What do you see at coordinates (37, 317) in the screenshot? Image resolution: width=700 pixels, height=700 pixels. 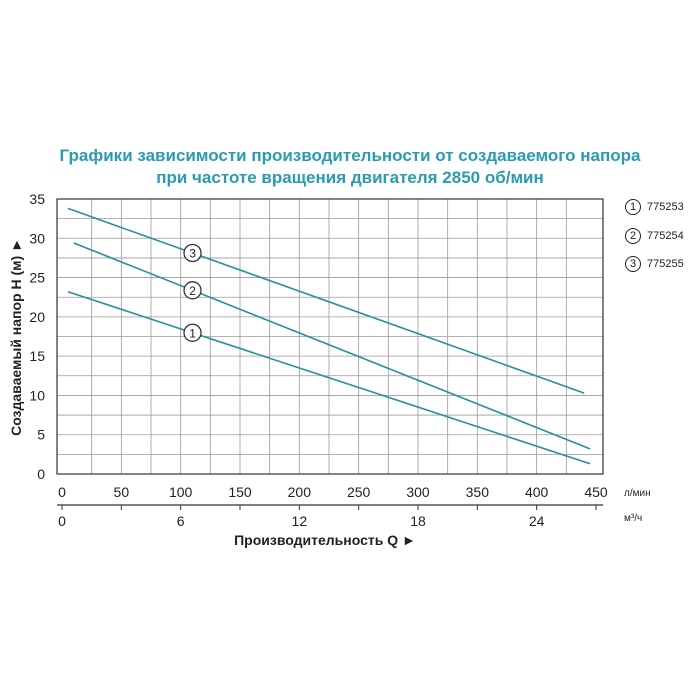 I see `y-tick-label: 20` at bounding box center [37, 317].